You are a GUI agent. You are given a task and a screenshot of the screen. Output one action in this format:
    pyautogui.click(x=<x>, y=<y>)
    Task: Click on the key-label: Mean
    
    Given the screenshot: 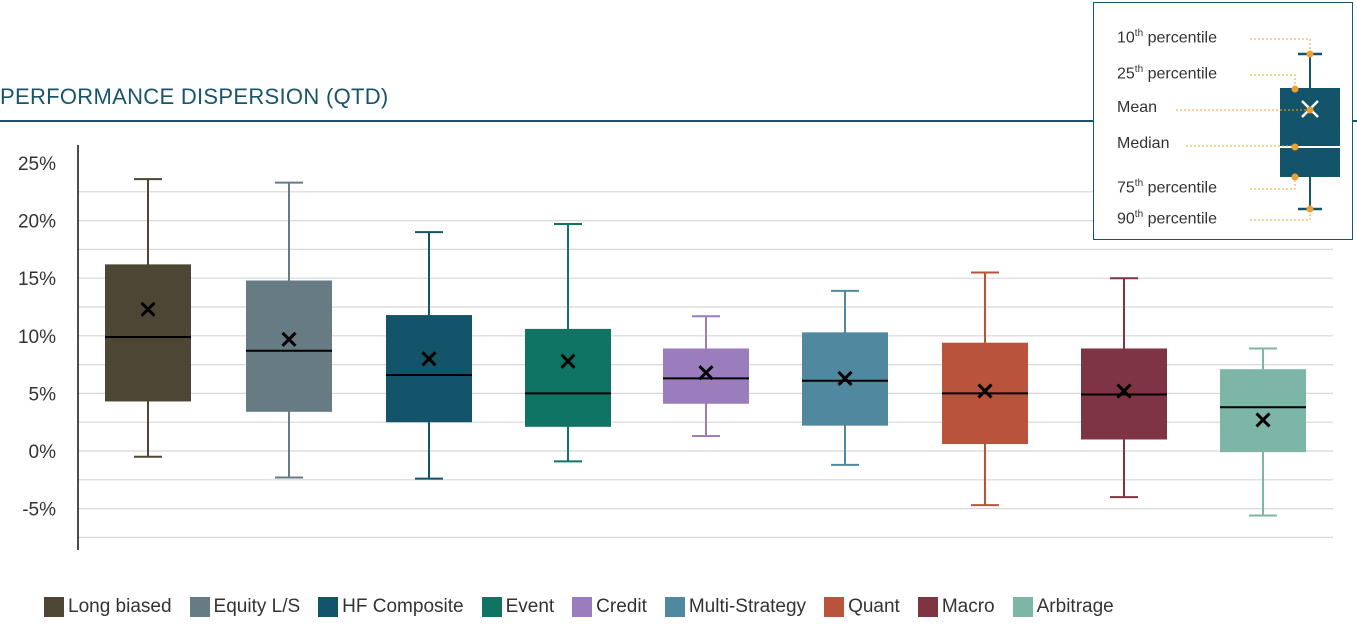 What is the action you would take?
    pyautogui.click(x=1137, y=108)
    